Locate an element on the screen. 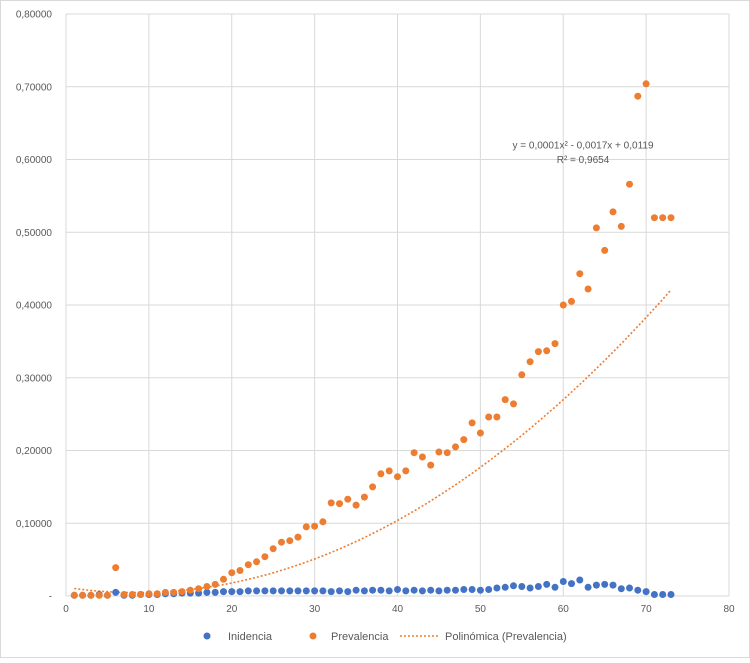 The height and width of the screenshot is (663, 750). x-tick-label: 0 is located at coordinates (66, 609).